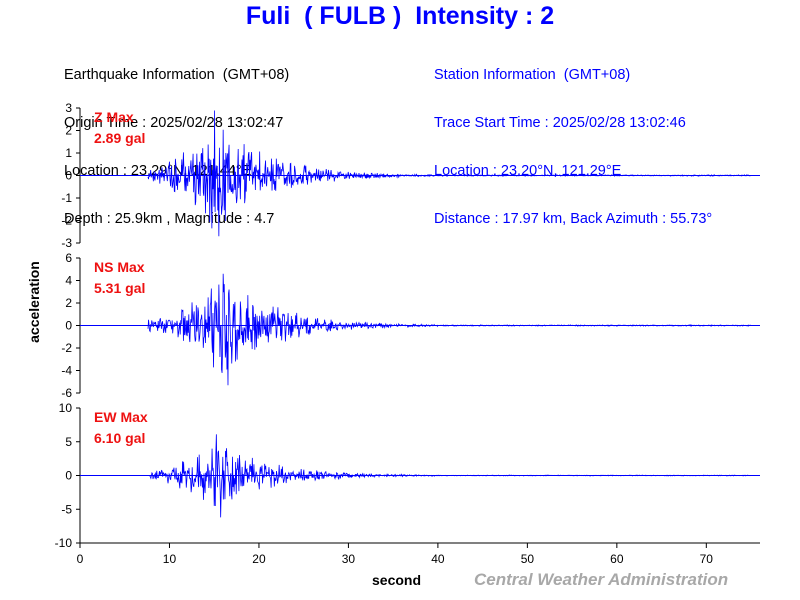 The height and width of the screenshot is (600, 800). I want to click on max-value-z: 2.89 gal, so click(119, 138).